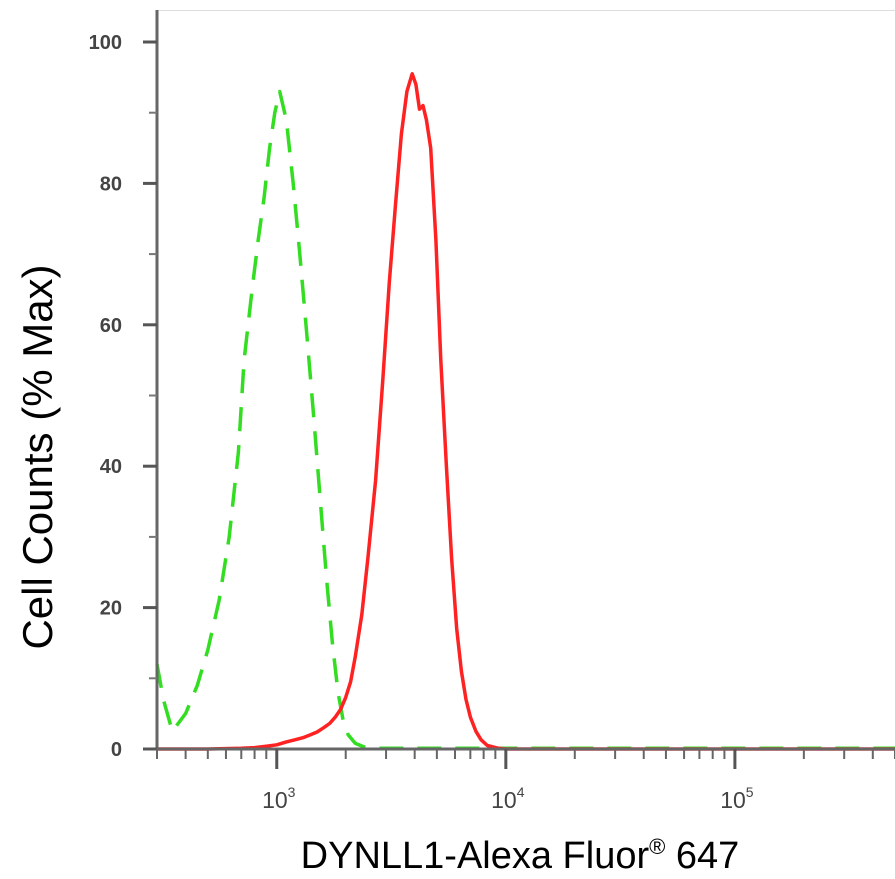 This screenshot has width=895, height=879. What do you see at coordinates (116, 750) in the screenshot?
I see `y-tick-label: 0` at bounding box center [116, 750].